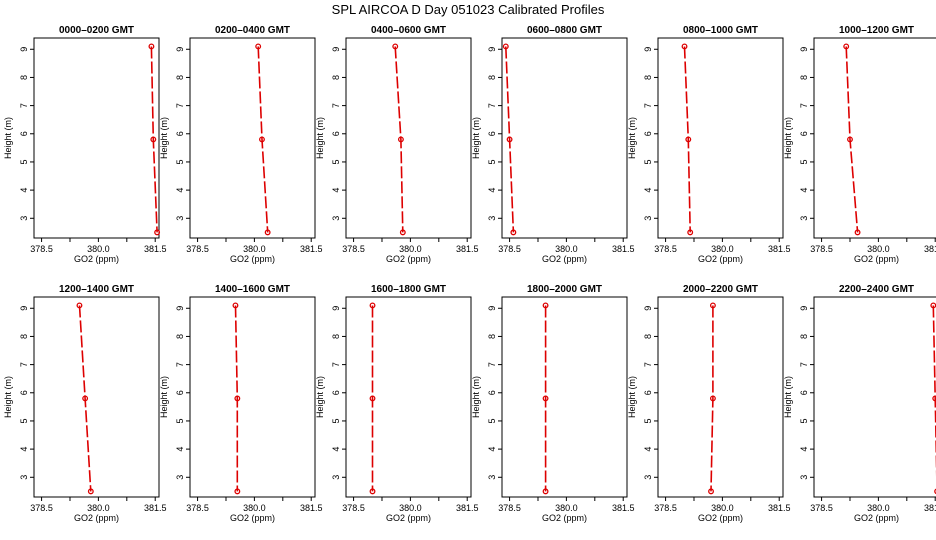  I want to click on panel-title: 1800–2000 GMT, so click(564, 289).